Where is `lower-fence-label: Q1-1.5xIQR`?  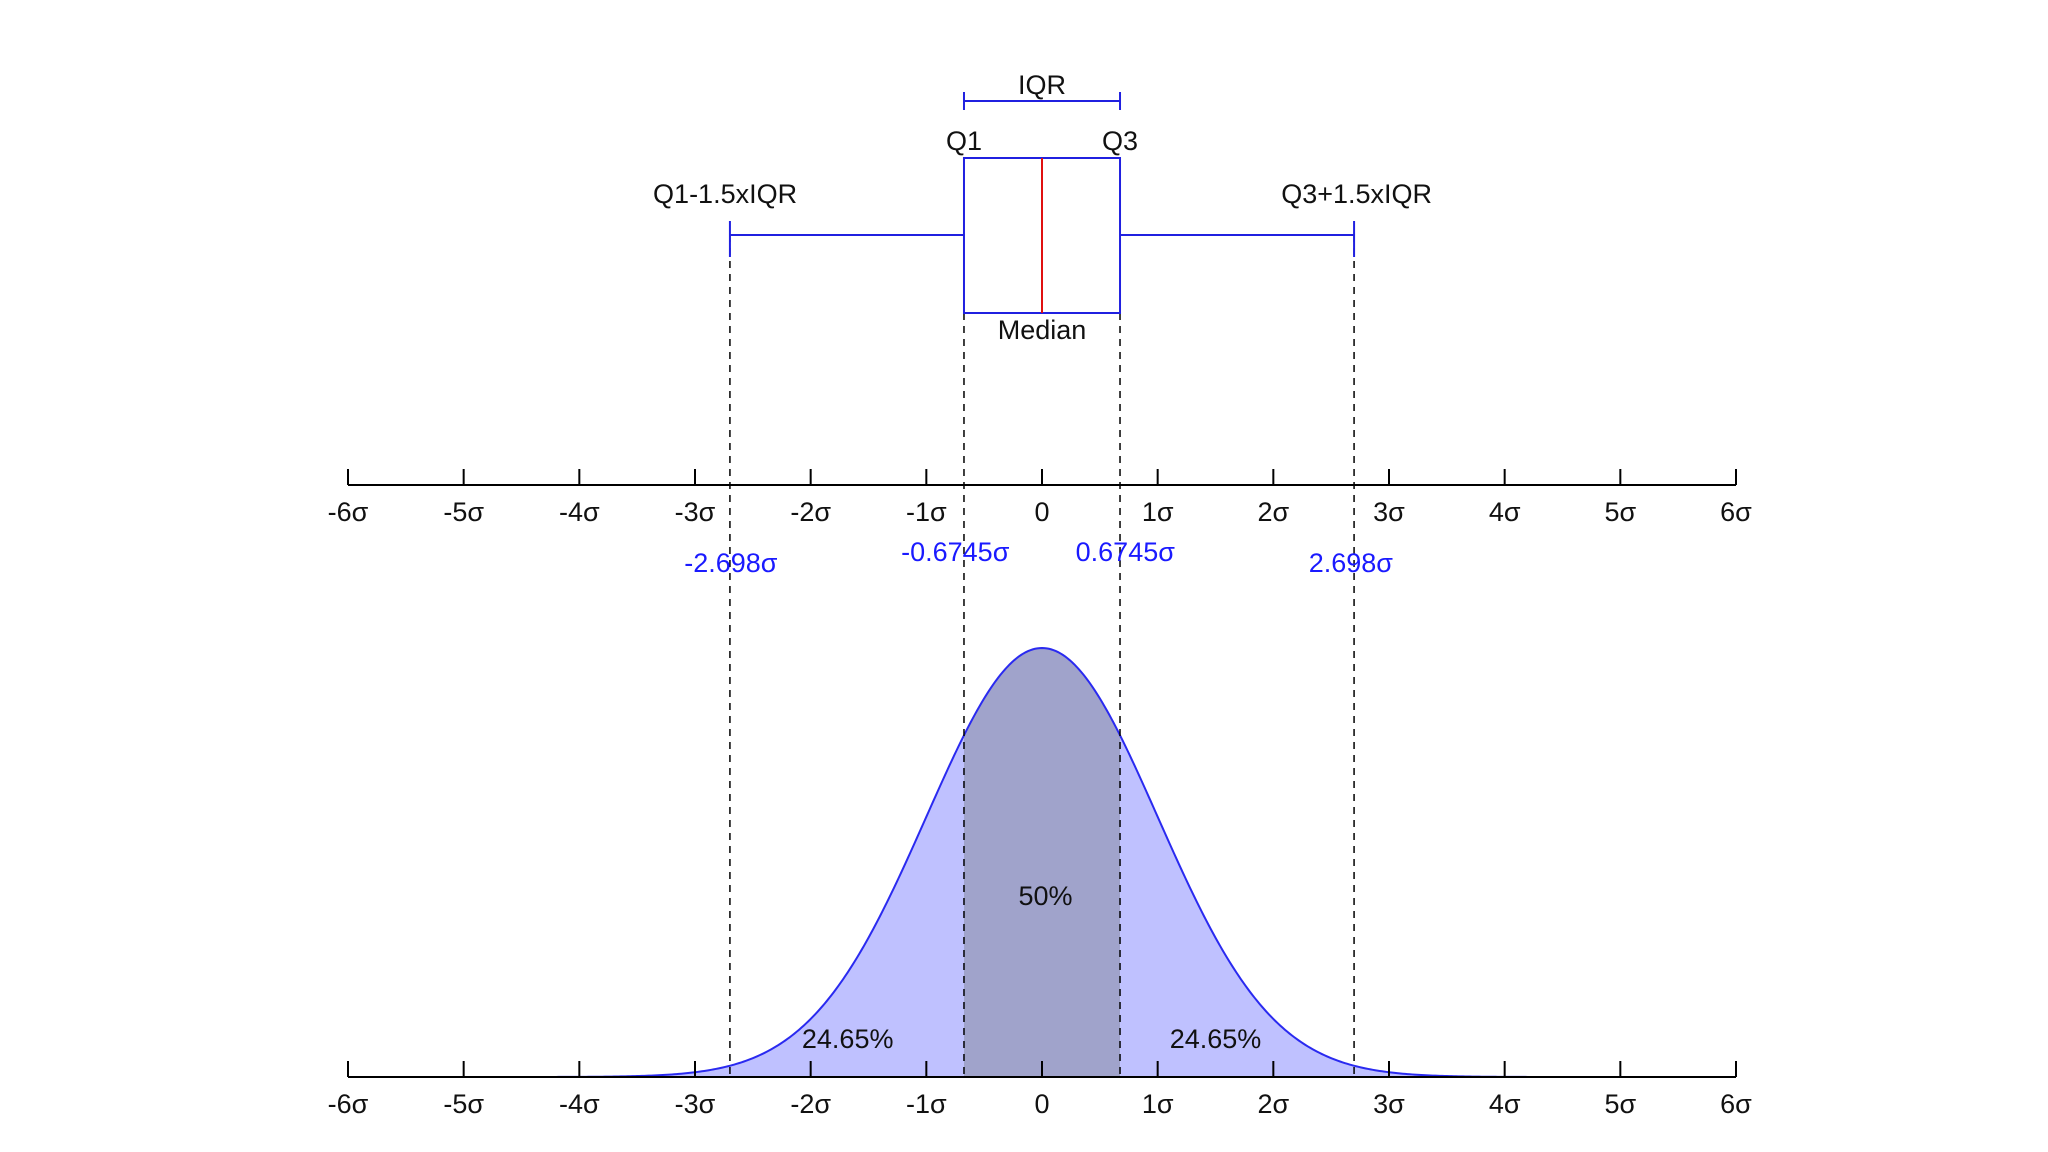 lower-fence-label: Q1-1.5xIQR is located at coordinates (725, 194).